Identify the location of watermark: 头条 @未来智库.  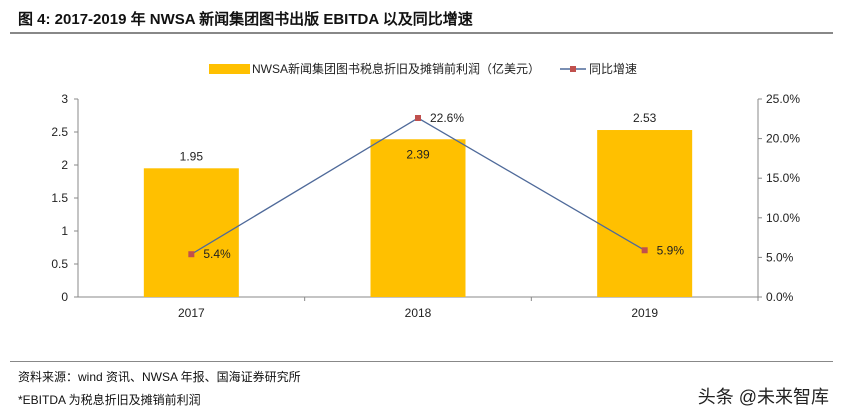
(763, 397).